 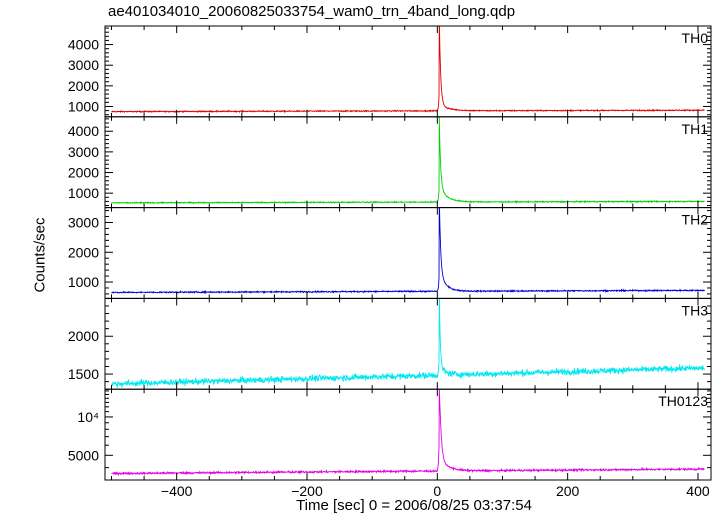 What do you see at coordinates (414, 505) in the screenshot?
I see `x-axis-label: Time [sec] 0 = 2006/08/25 03:37:54` at bounding box center [414, 505].